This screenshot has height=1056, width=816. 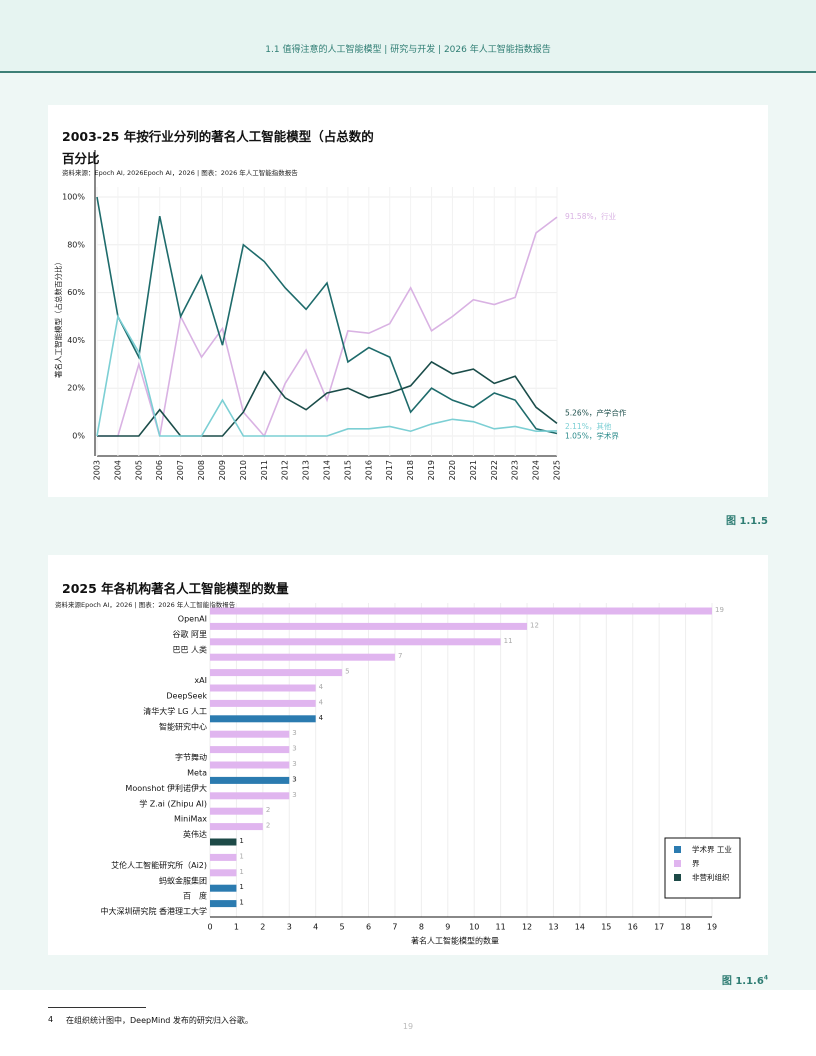 I want to click on value-label: 12, so click(x=534, y=625).